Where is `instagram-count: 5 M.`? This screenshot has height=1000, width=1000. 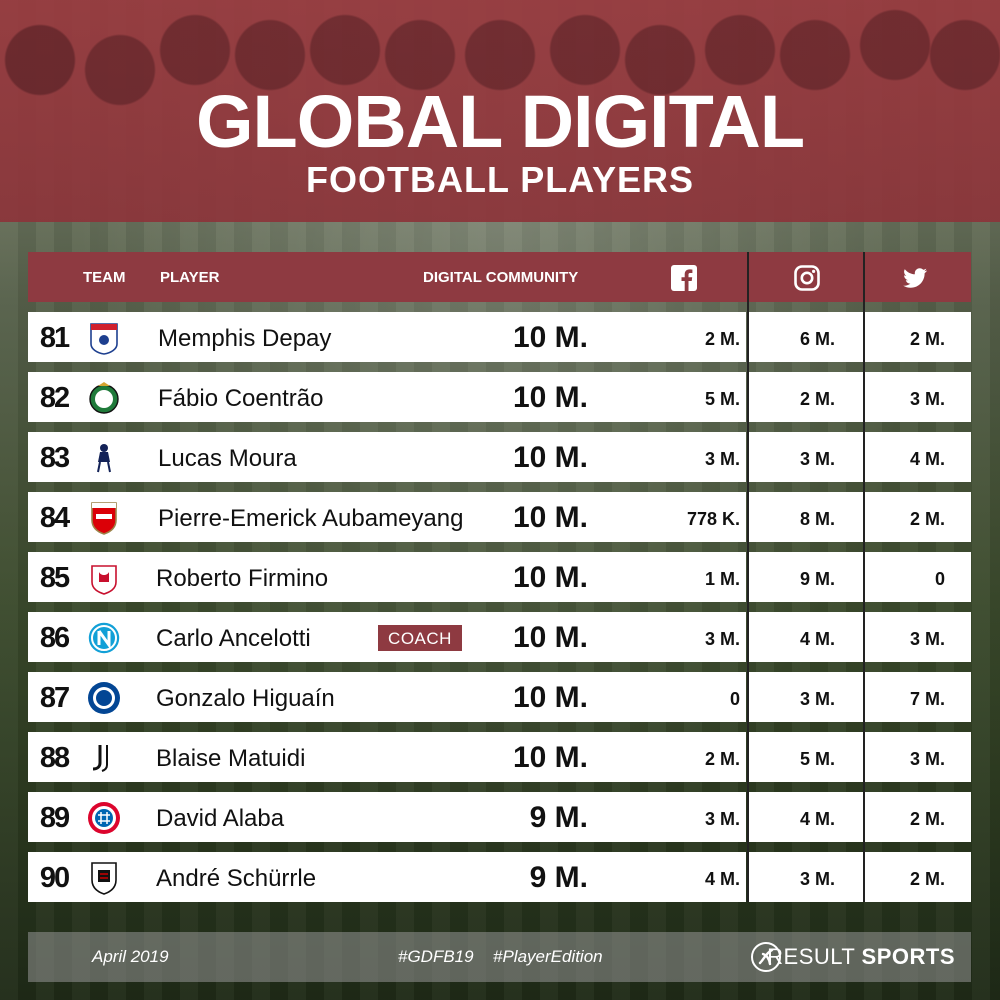
instagram-count: 5 M. is located at coordinates (805, 757).